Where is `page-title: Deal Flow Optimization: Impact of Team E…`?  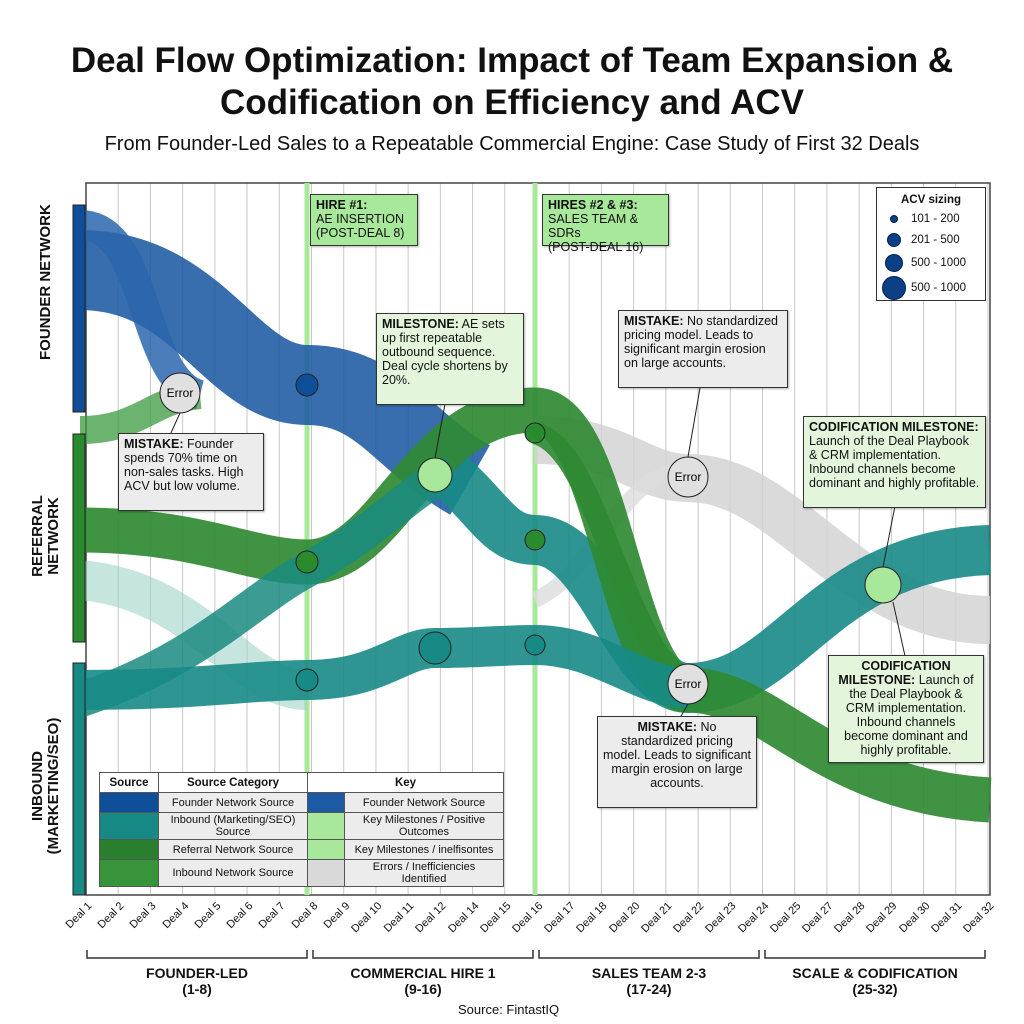
page-title: Deal Flow Optimization: Impact of Team E… is located at coordinates (512, 81).